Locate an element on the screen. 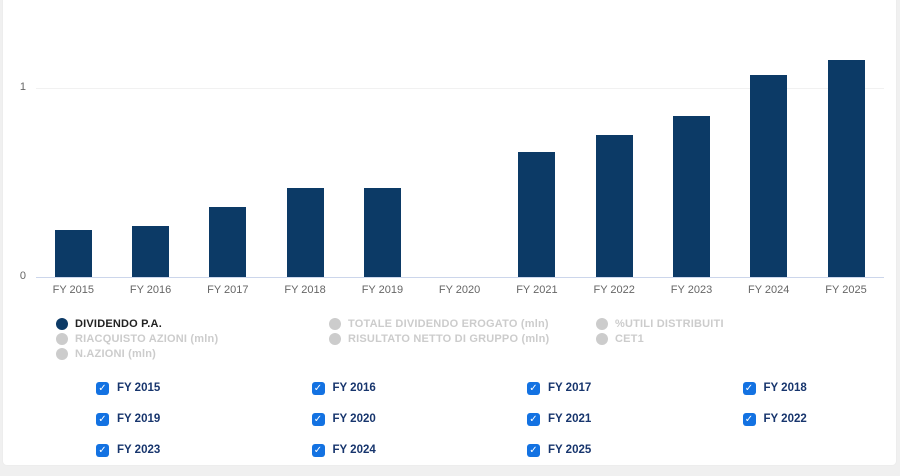 This screenshot has width=900, height=476. year-filter-label: FY 2018 is located at coordinates (785, 388).